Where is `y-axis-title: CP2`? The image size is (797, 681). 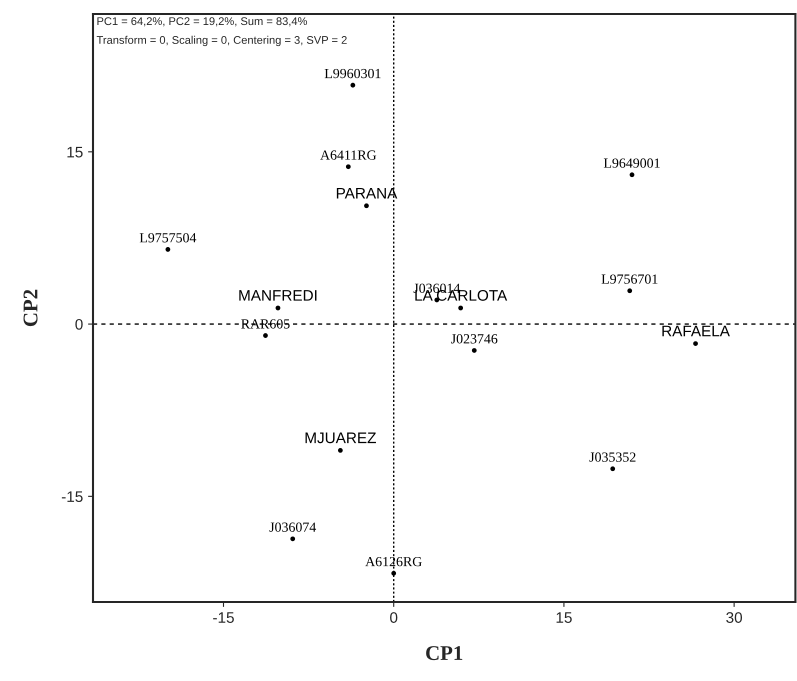
y-axis-title: CP2 is located at coordinates (31, 308).